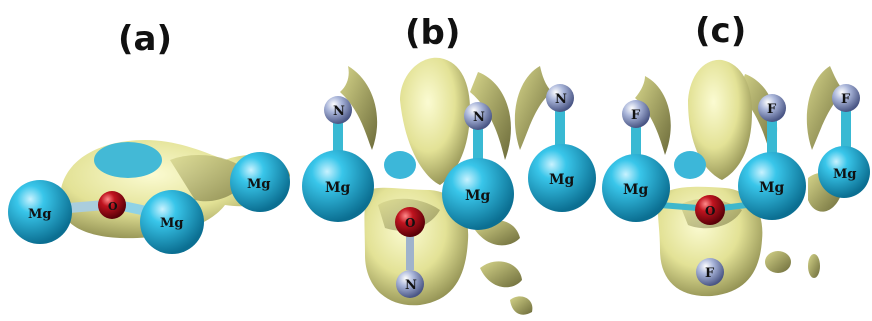 This screenshot has width=872, height=321. What do you see at coordinates (432, 33) in the screenshot?
I see `panel-label-b: (b)` at bounding box center [432, 33].